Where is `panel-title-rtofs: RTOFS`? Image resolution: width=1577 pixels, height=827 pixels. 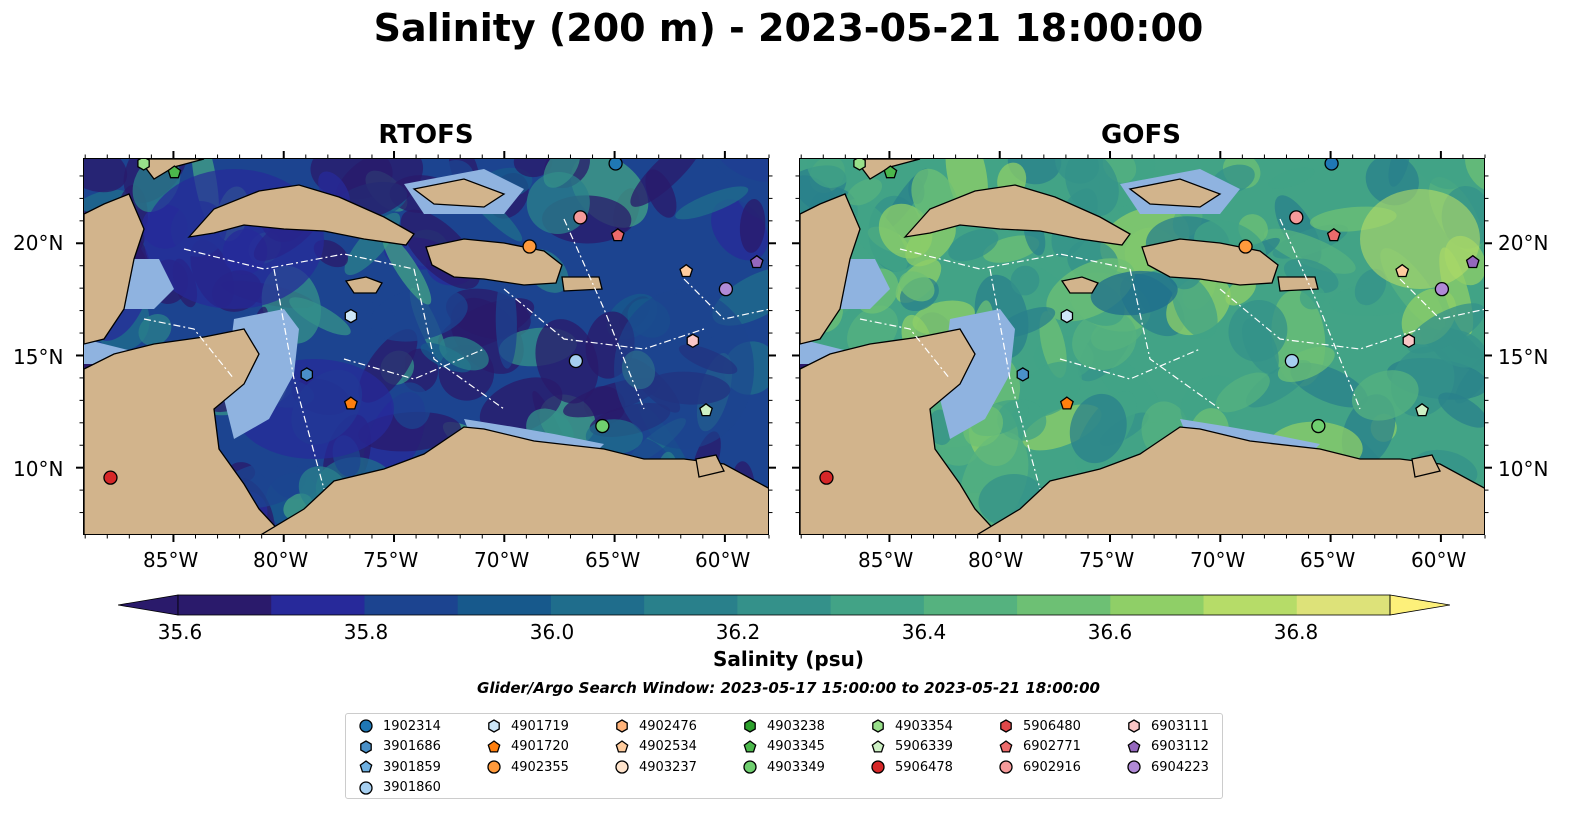
panel-title-rtofs: RTOFS is located at coordinates (426, 135).